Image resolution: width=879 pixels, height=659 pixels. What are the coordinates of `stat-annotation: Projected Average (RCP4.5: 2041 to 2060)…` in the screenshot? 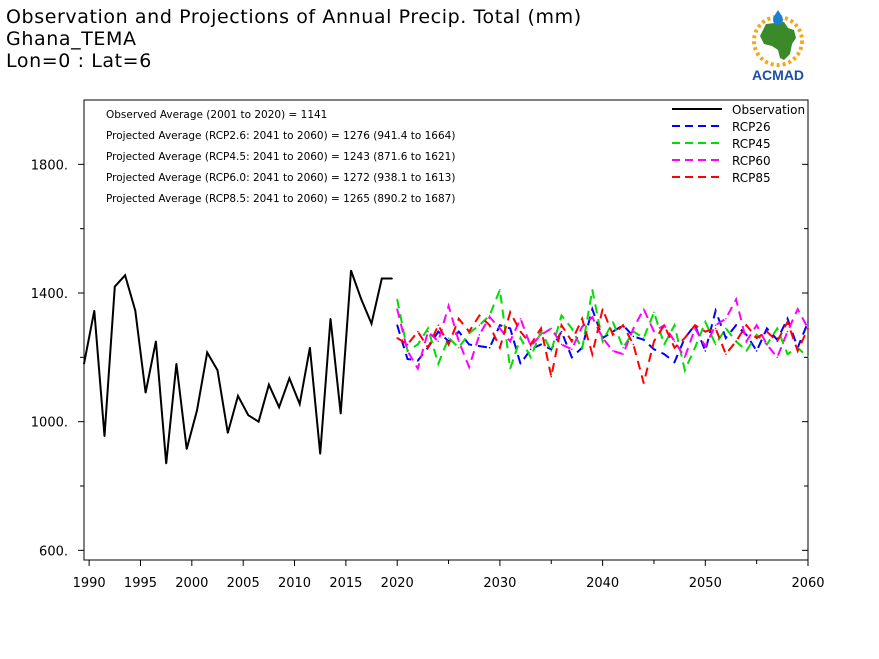 It's located at (280, 157).